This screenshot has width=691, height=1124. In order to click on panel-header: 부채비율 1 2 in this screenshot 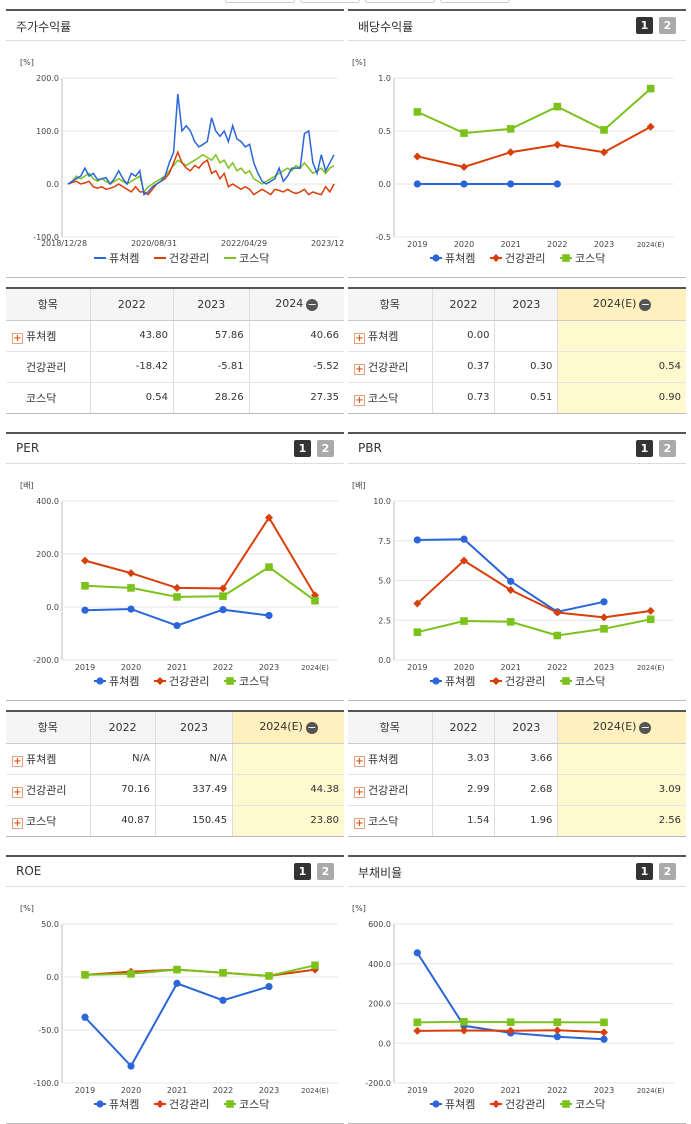, I will do `click(517, 872)`.